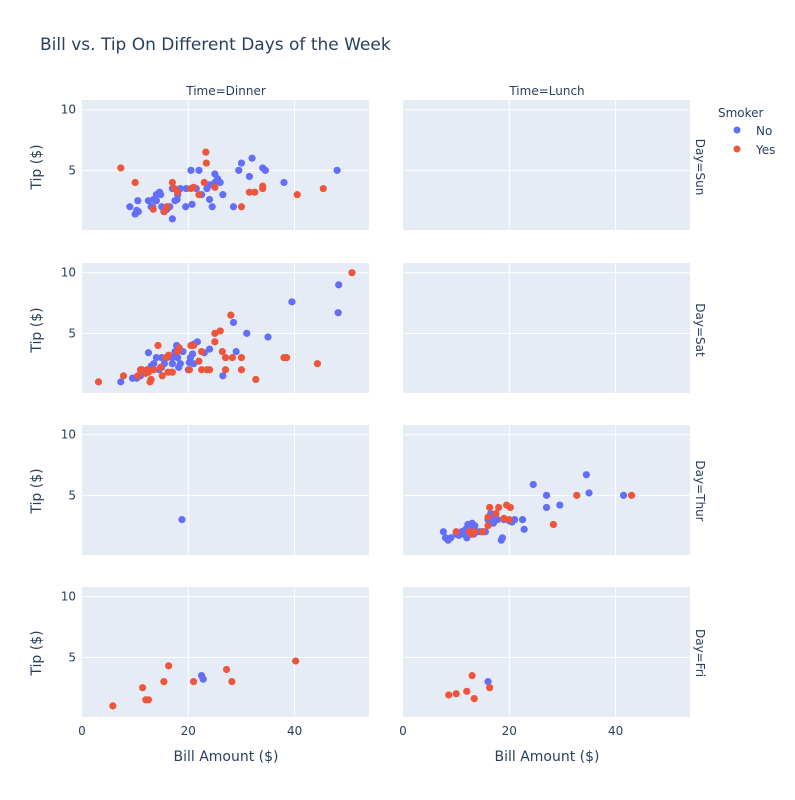  I want to click on col-label-lunch: Time=Lunch, so click(546, 91).